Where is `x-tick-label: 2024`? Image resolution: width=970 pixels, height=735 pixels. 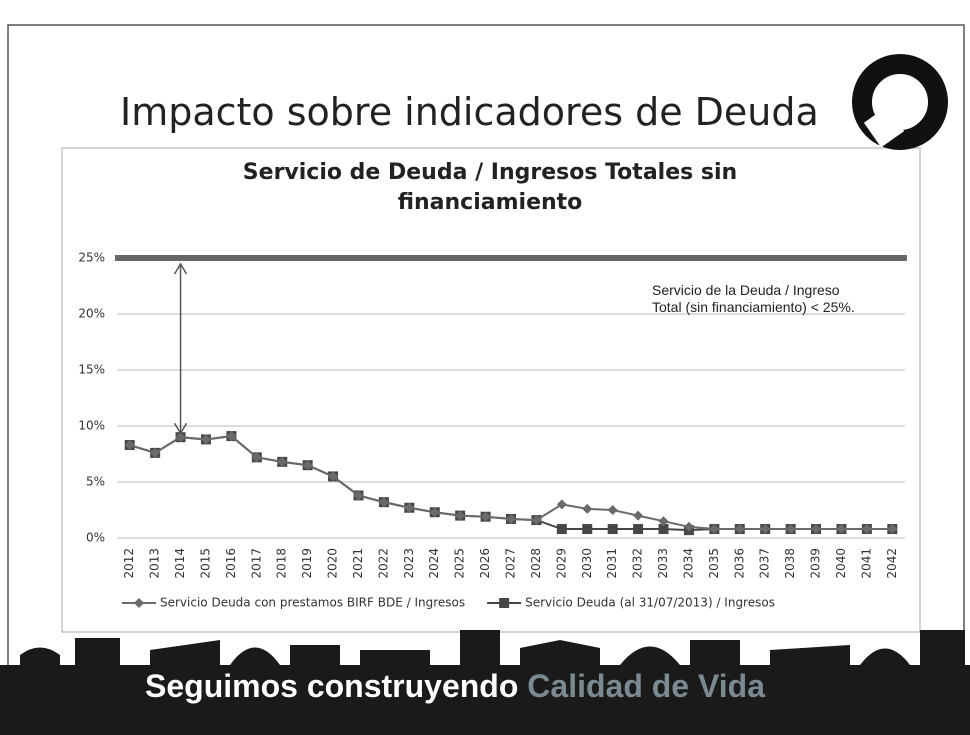
x-tick-label: 2024 is located at coordinates (434, 563).